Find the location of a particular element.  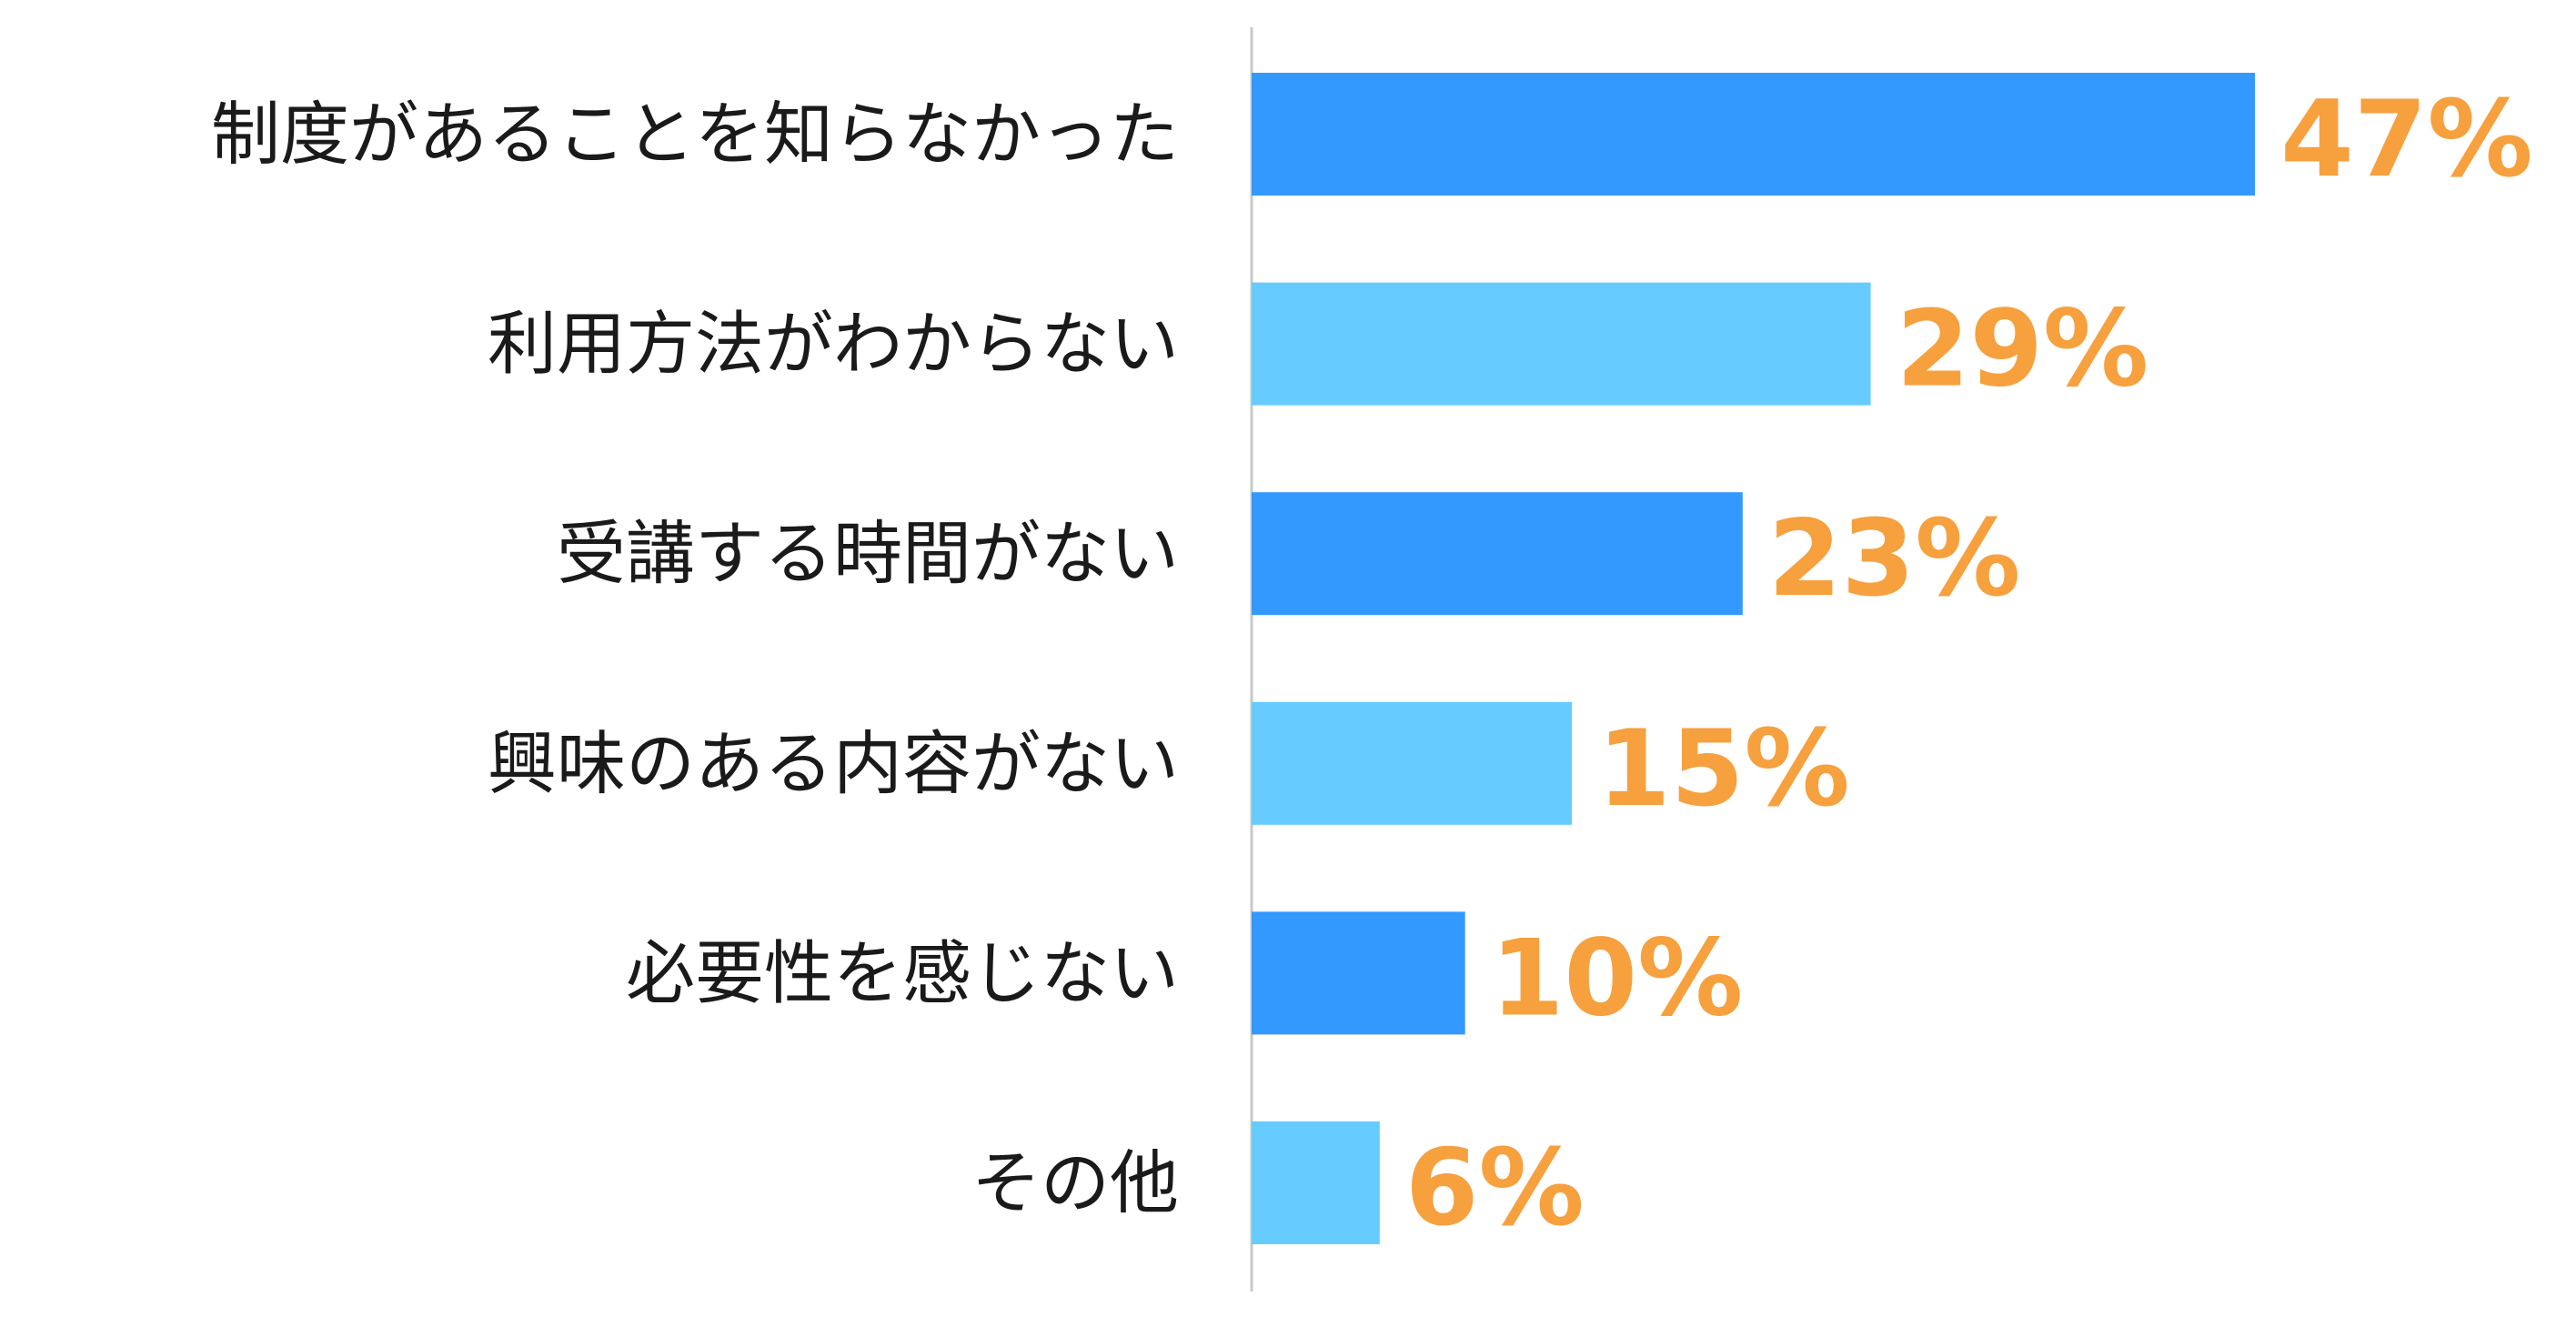

category-label-0: 制度があることを知らなかった is located at coordinates (695, 134).